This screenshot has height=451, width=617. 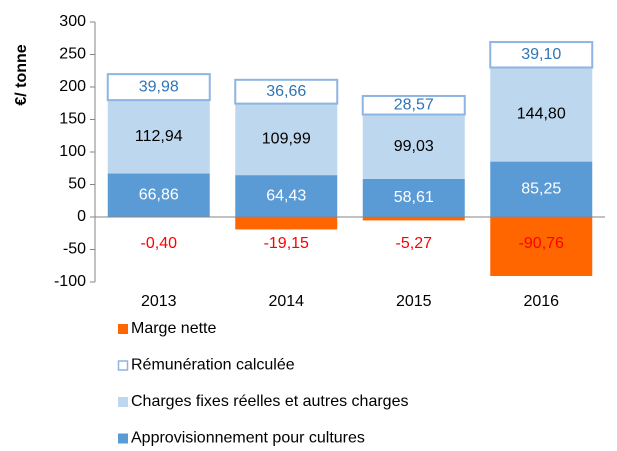 I want to click on data-label: 85,25, so click(x=541, y=189).